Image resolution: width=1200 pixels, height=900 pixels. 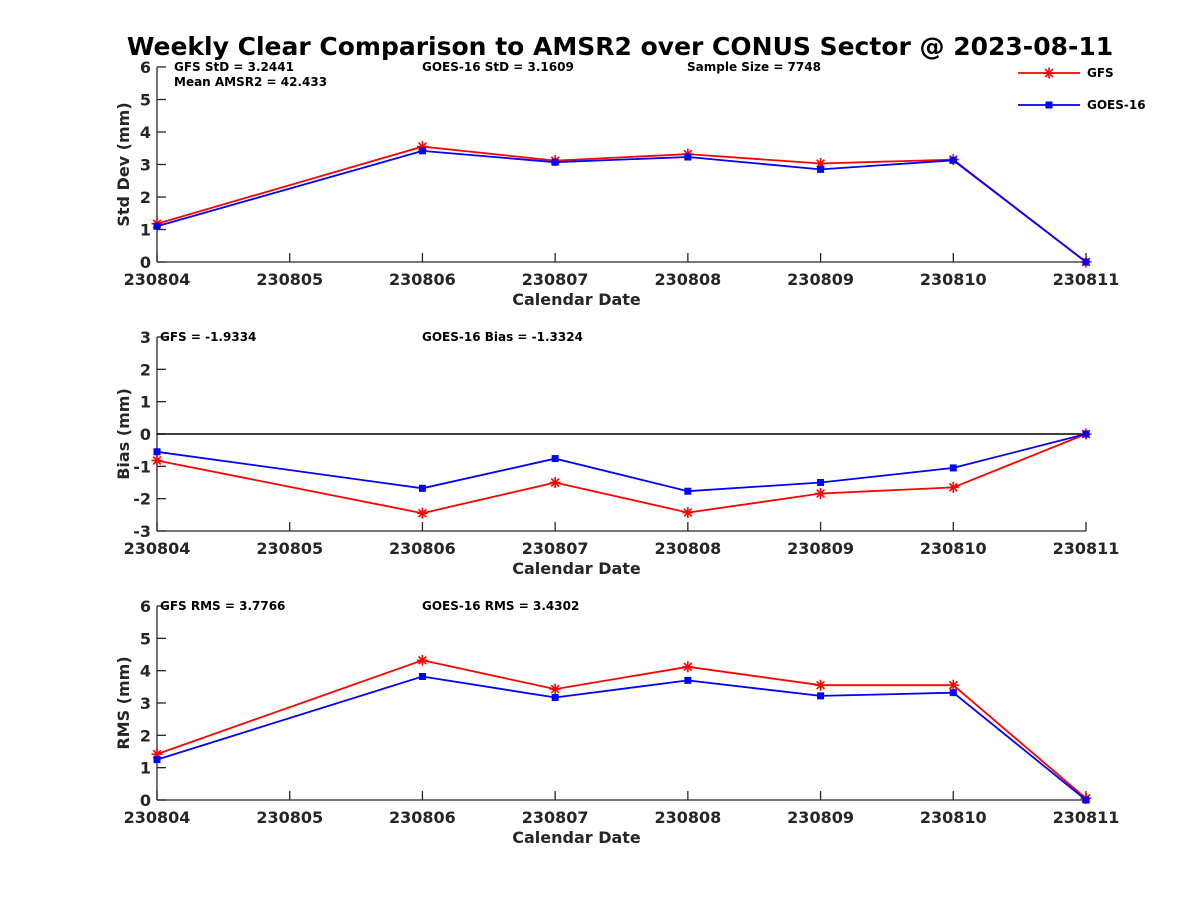 I want to click on stat-annotation: GFS StD = 3.2441, so click(x=234, y=67).